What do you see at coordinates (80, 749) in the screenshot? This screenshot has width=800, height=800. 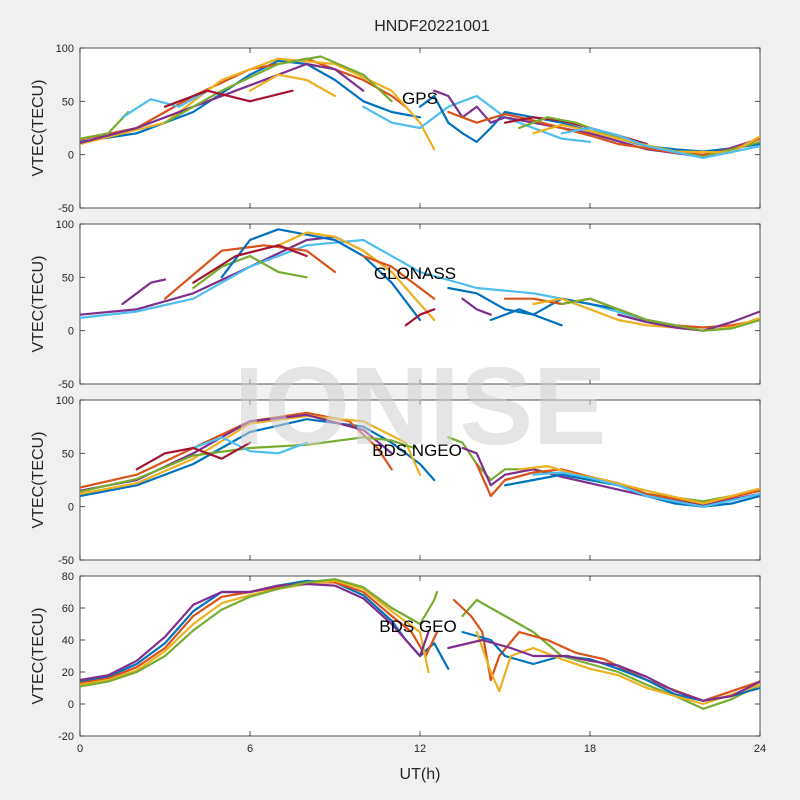 I see `x-tick-label: 0` at bounding box center [80, 749].